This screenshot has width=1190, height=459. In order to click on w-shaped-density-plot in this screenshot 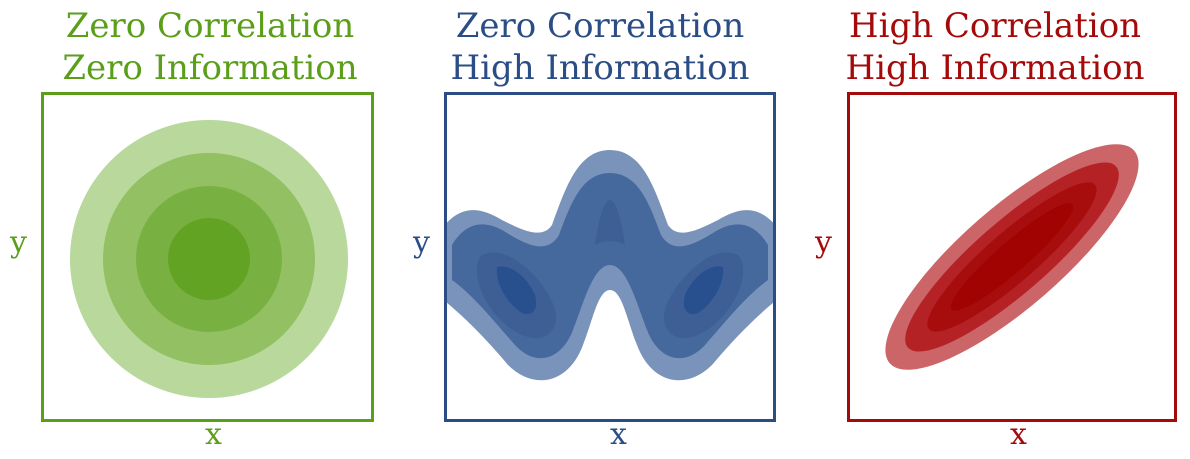, I will do `click(610, 265)`.